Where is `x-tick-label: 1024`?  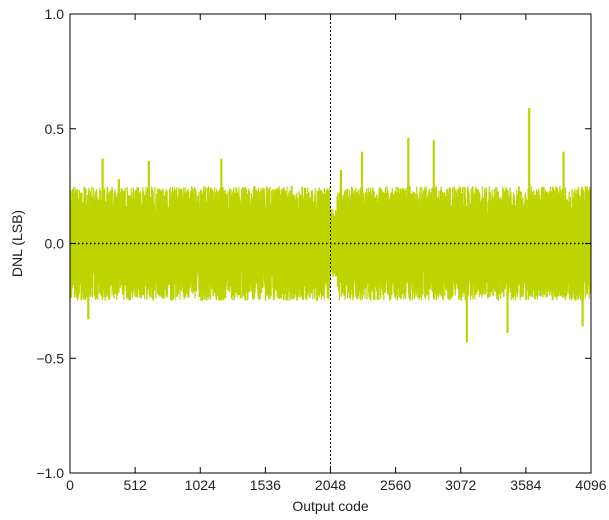
x-tick-label: 1024 is located at coordinates (200, 485).